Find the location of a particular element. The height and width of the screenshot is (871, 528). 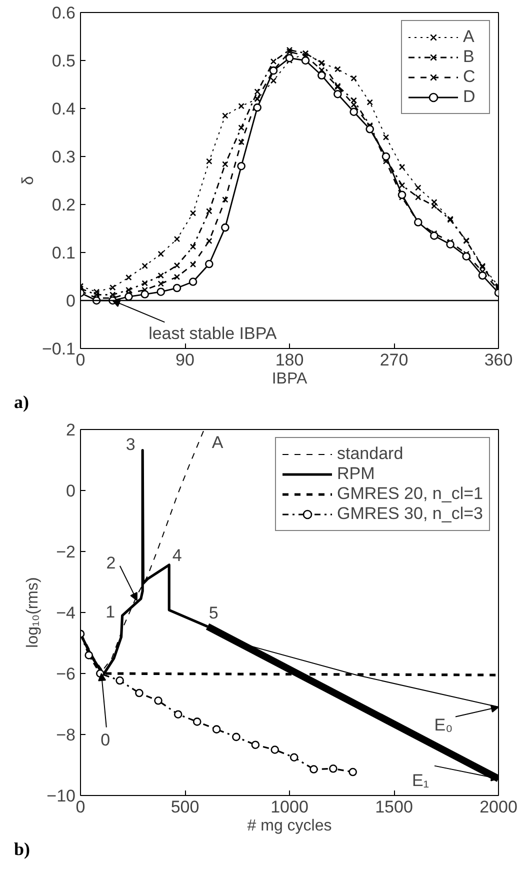

y-axis-title: δ is located at coordinates (28, 180).